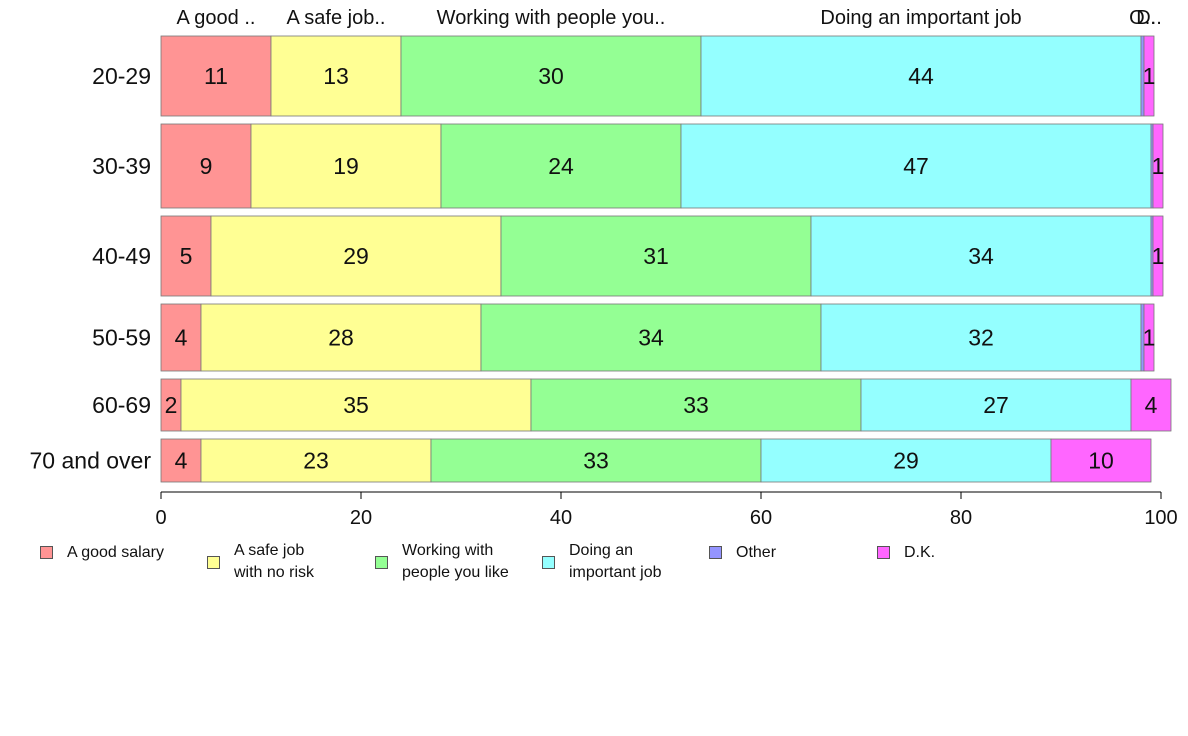 The width and height of the screenshot is (1188, 736). I want to click on category-label-50-59: 50-59, so click(121, 338).